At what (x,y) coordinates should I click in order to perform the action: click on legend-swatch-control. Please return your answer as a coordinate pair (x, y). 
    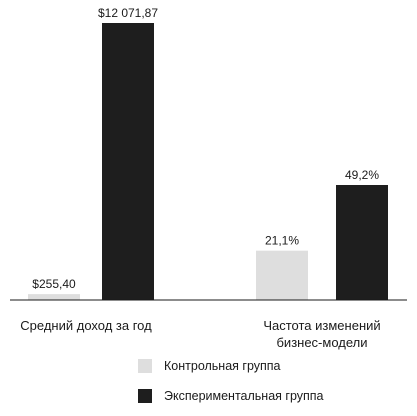
    Looking at the image, I should click on (145, 366).